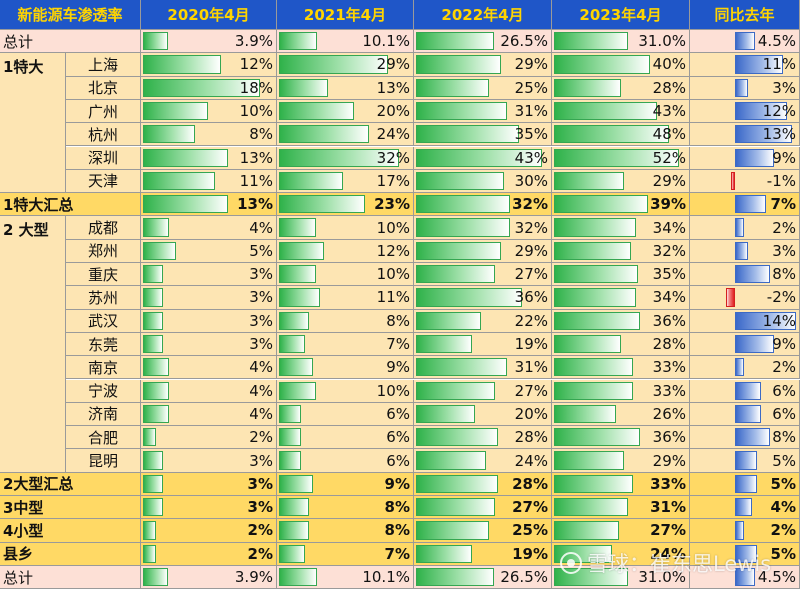 This screenshot has width=800, height=590. What do you see at coordinates (393, 180) in the screenshot?
I see `value-text: 17%` at bounding box center [393, 180].